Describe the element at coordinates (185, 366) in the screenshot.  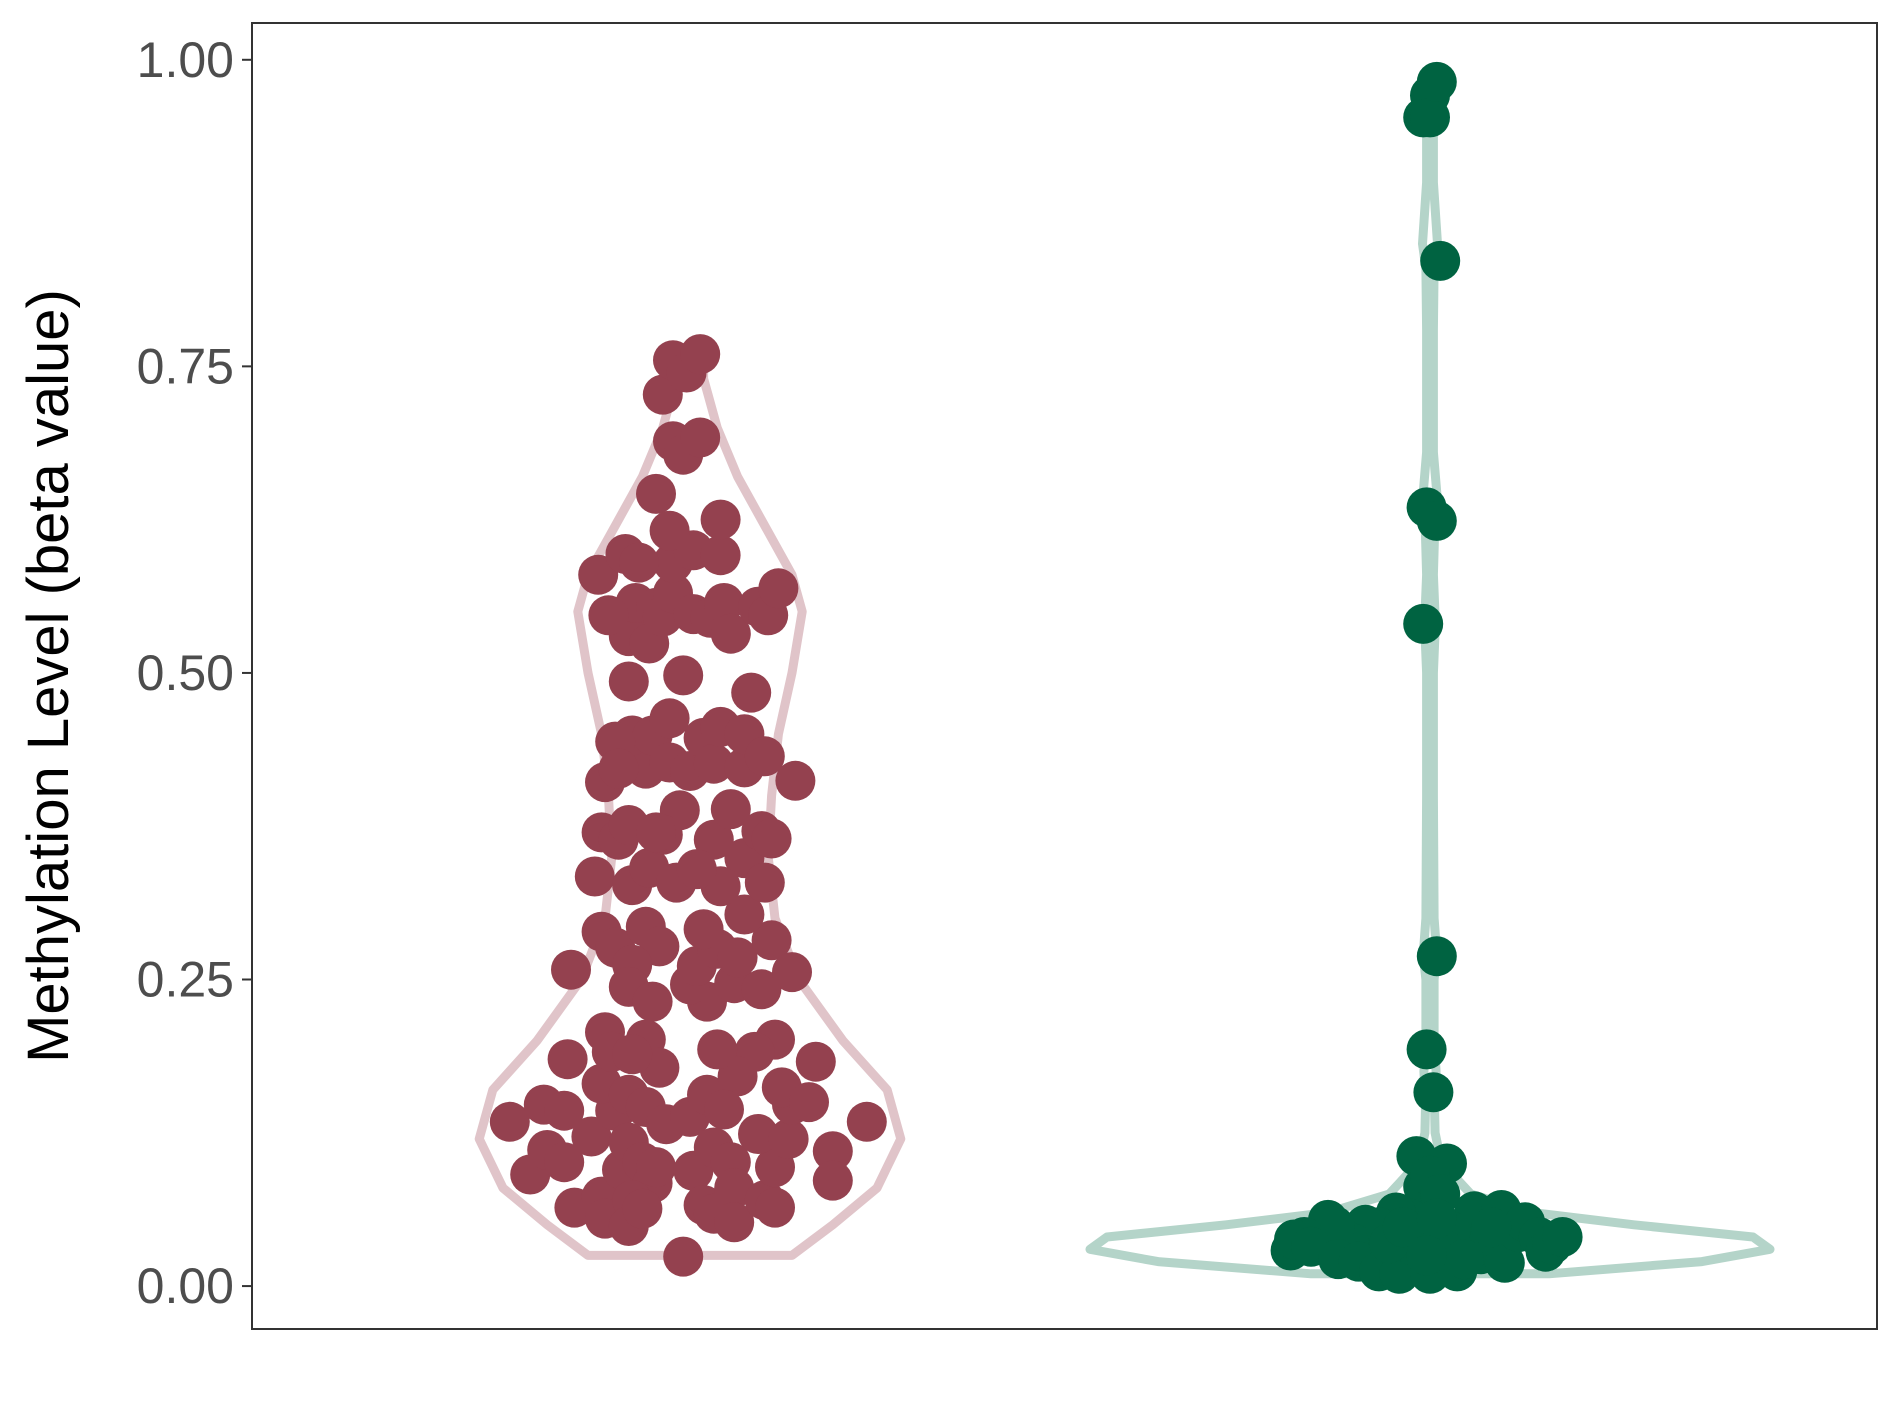
I see `y-tick-label: 0.75` at that location.